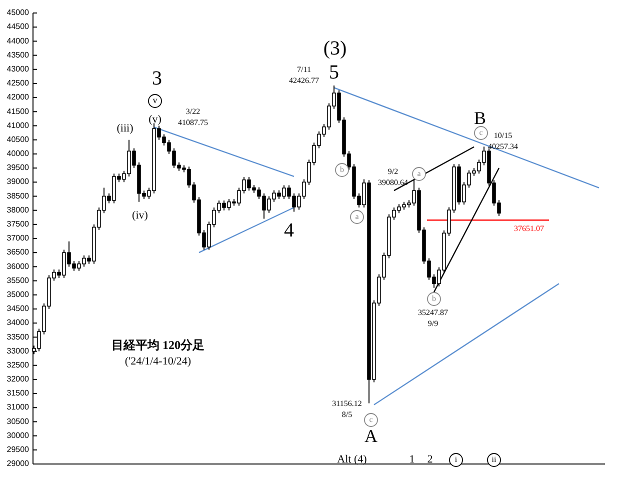 The width and height of the screenshot is (618, 481). I want to click on y-tick-label: 36500, so click(18, 252).